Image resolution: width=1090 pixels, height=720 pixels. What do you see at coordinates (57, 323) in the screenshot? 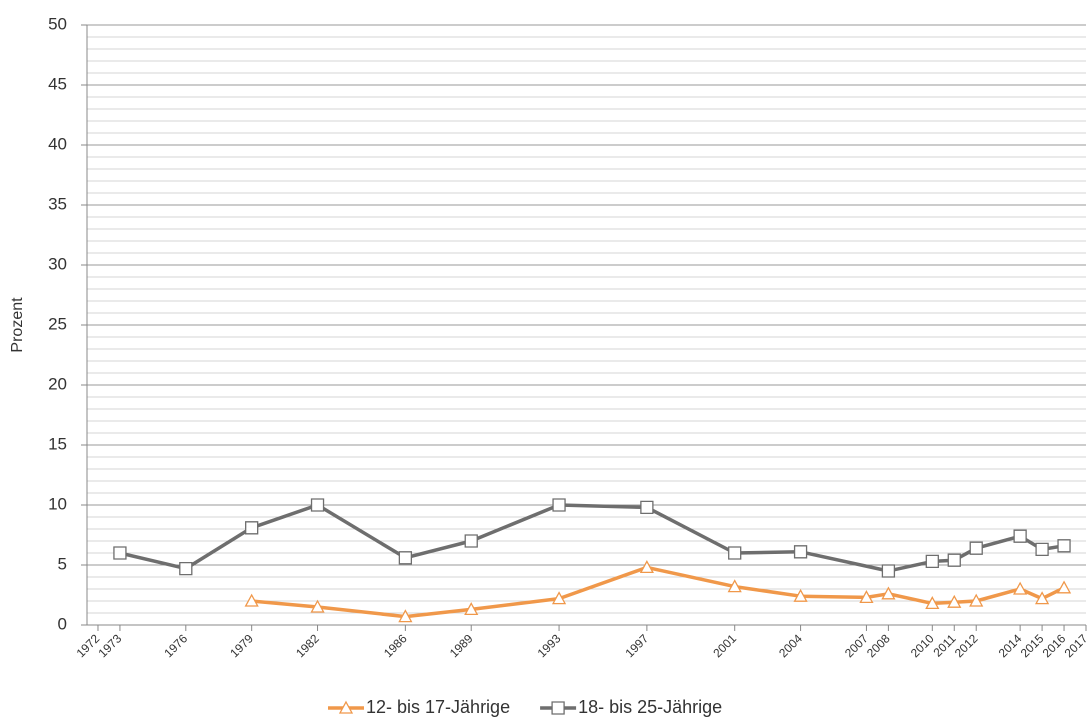
I see `y-tick-label: 25` at bounding box center [57, 323].